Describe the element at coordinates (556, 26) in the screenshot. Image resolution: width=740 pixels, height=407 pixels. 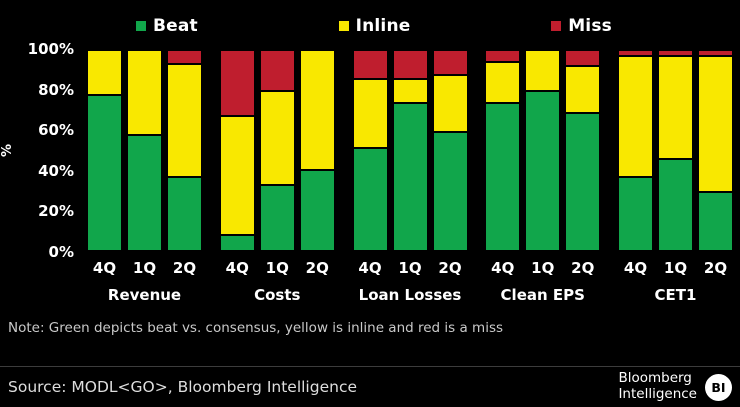
I see `miss-swatch-icon` at that location.